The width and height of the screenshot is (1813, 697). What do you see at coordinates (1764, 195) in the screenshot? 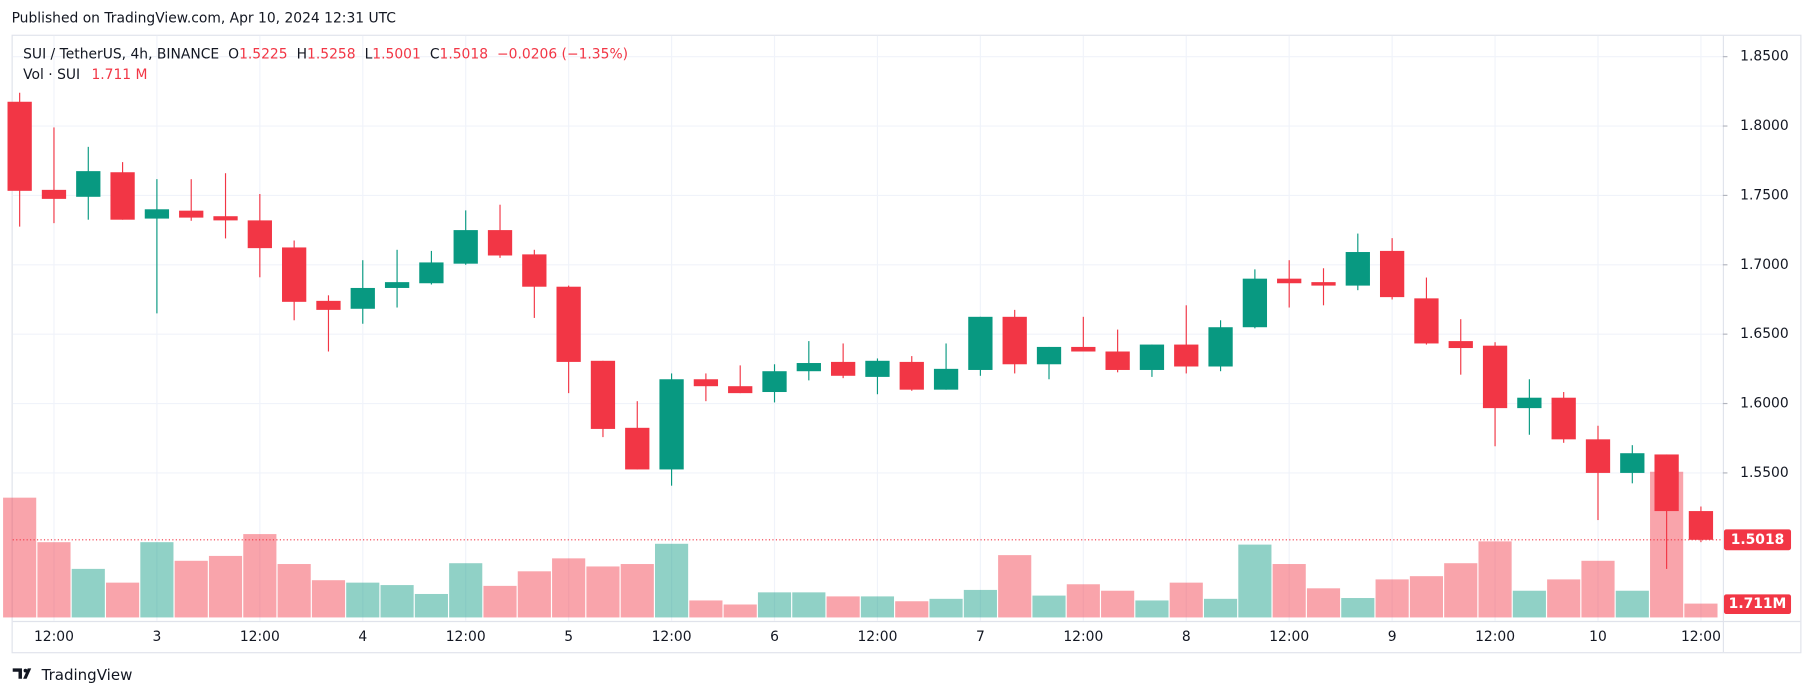
I see `y-tick-label: 1.7500` at bounding box center [1764, 195].